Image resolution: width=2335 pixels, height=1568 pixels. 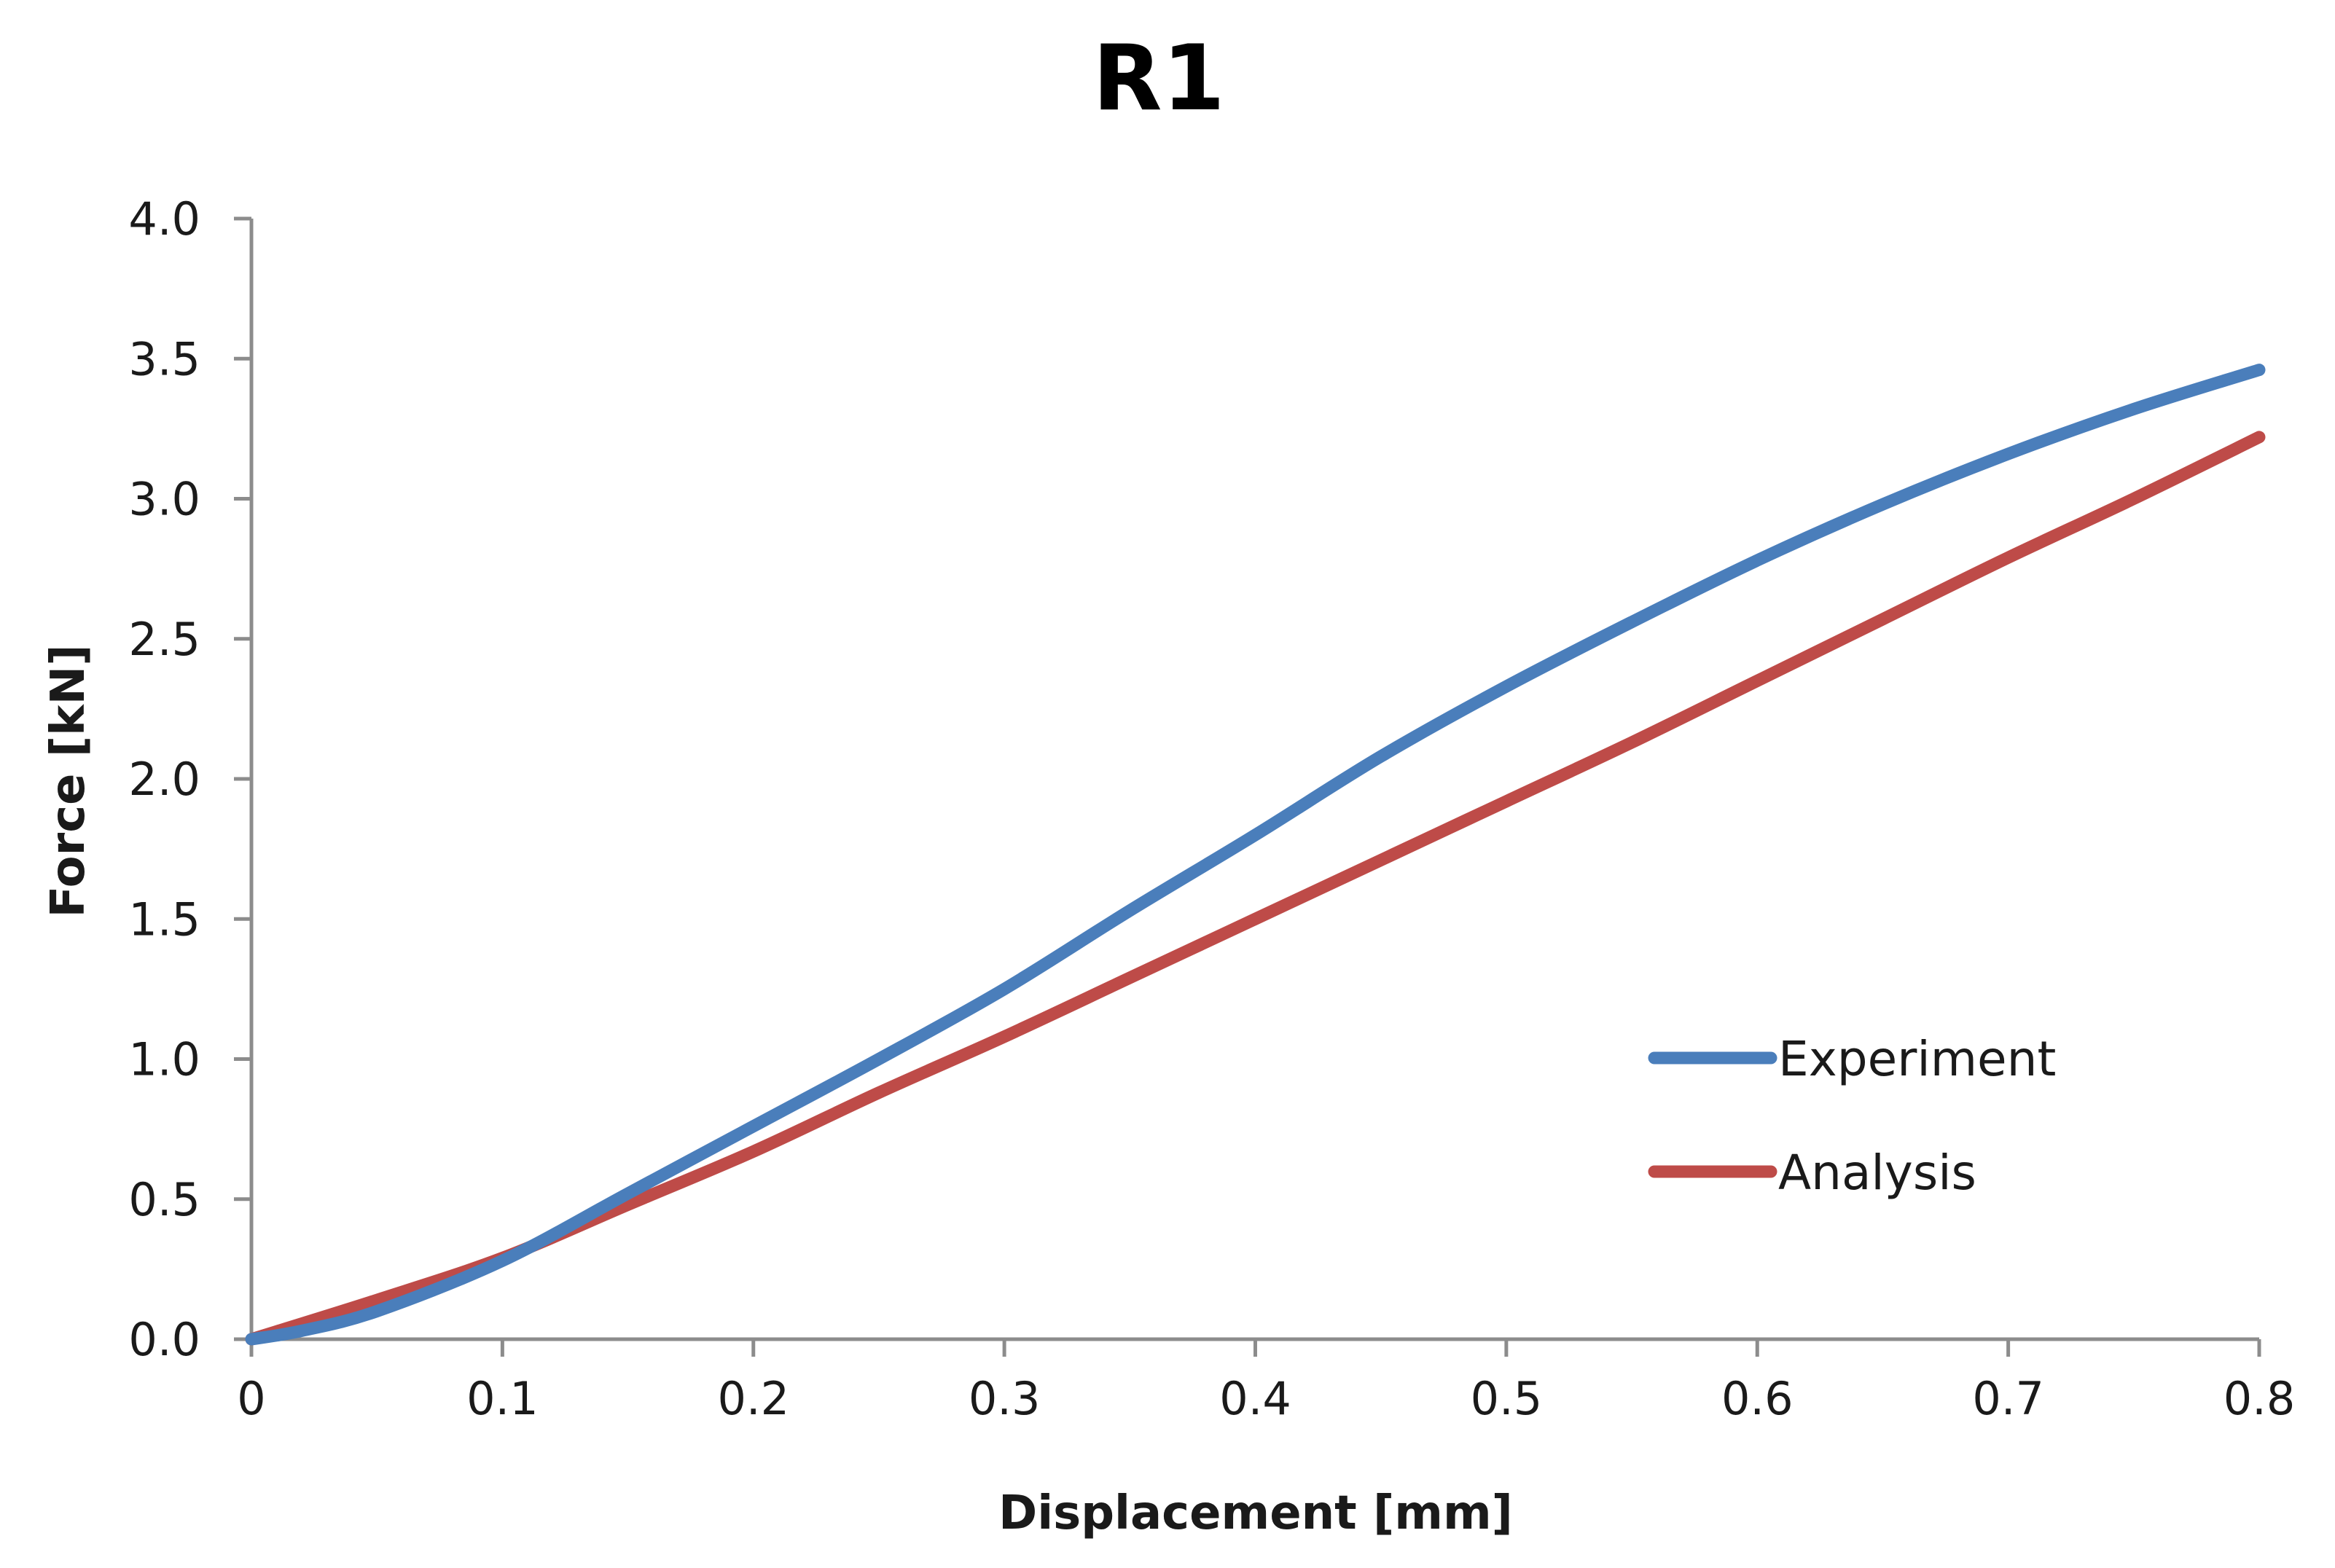 What do you see at coordinates (1852, 1116) in the screenshot?
I see `legend: Experiment Analysis` at bounding box center [1852, 1116].